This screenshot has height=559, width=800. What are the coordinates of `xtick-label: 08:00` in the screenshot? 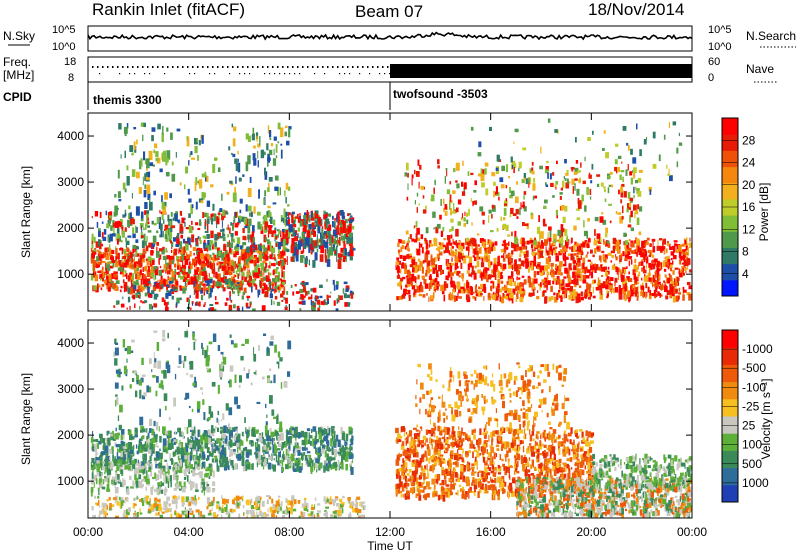 It's located at (289, 532).